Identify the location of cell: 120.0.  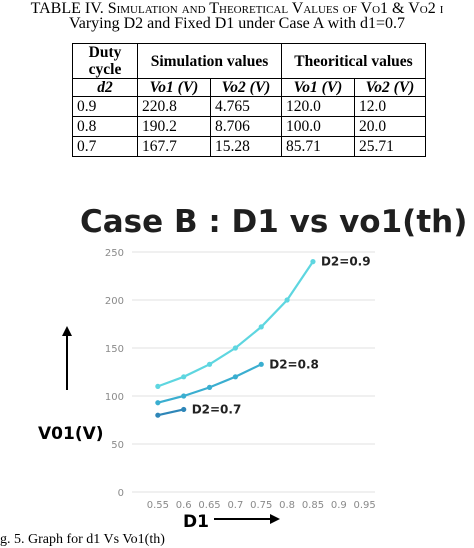
(318, 106).